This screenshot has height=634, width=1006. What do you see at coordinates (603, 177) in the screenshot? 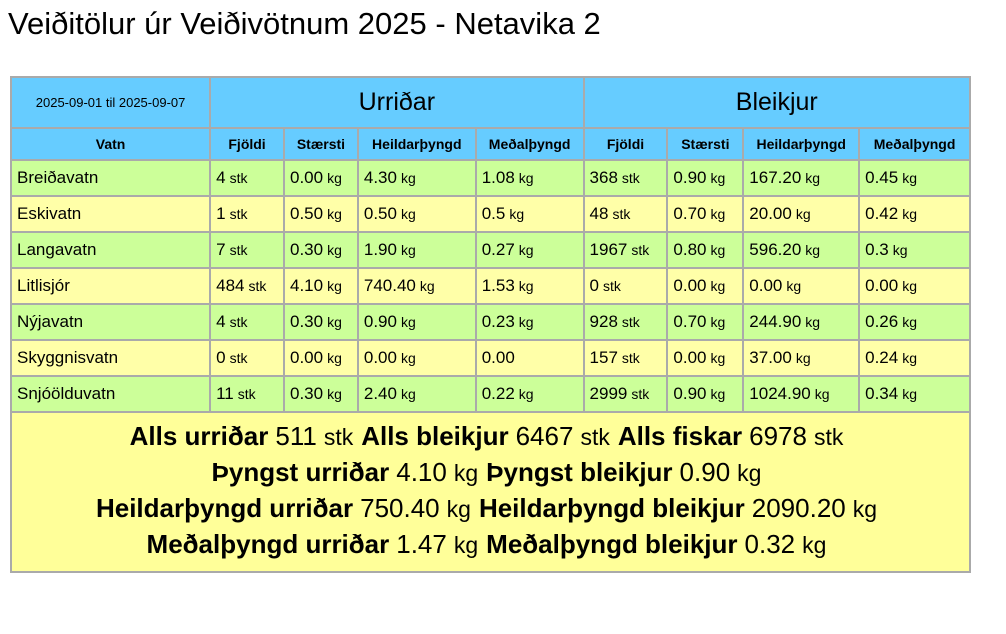
I see `cell-value: 368` at bounding box center [603, 177].